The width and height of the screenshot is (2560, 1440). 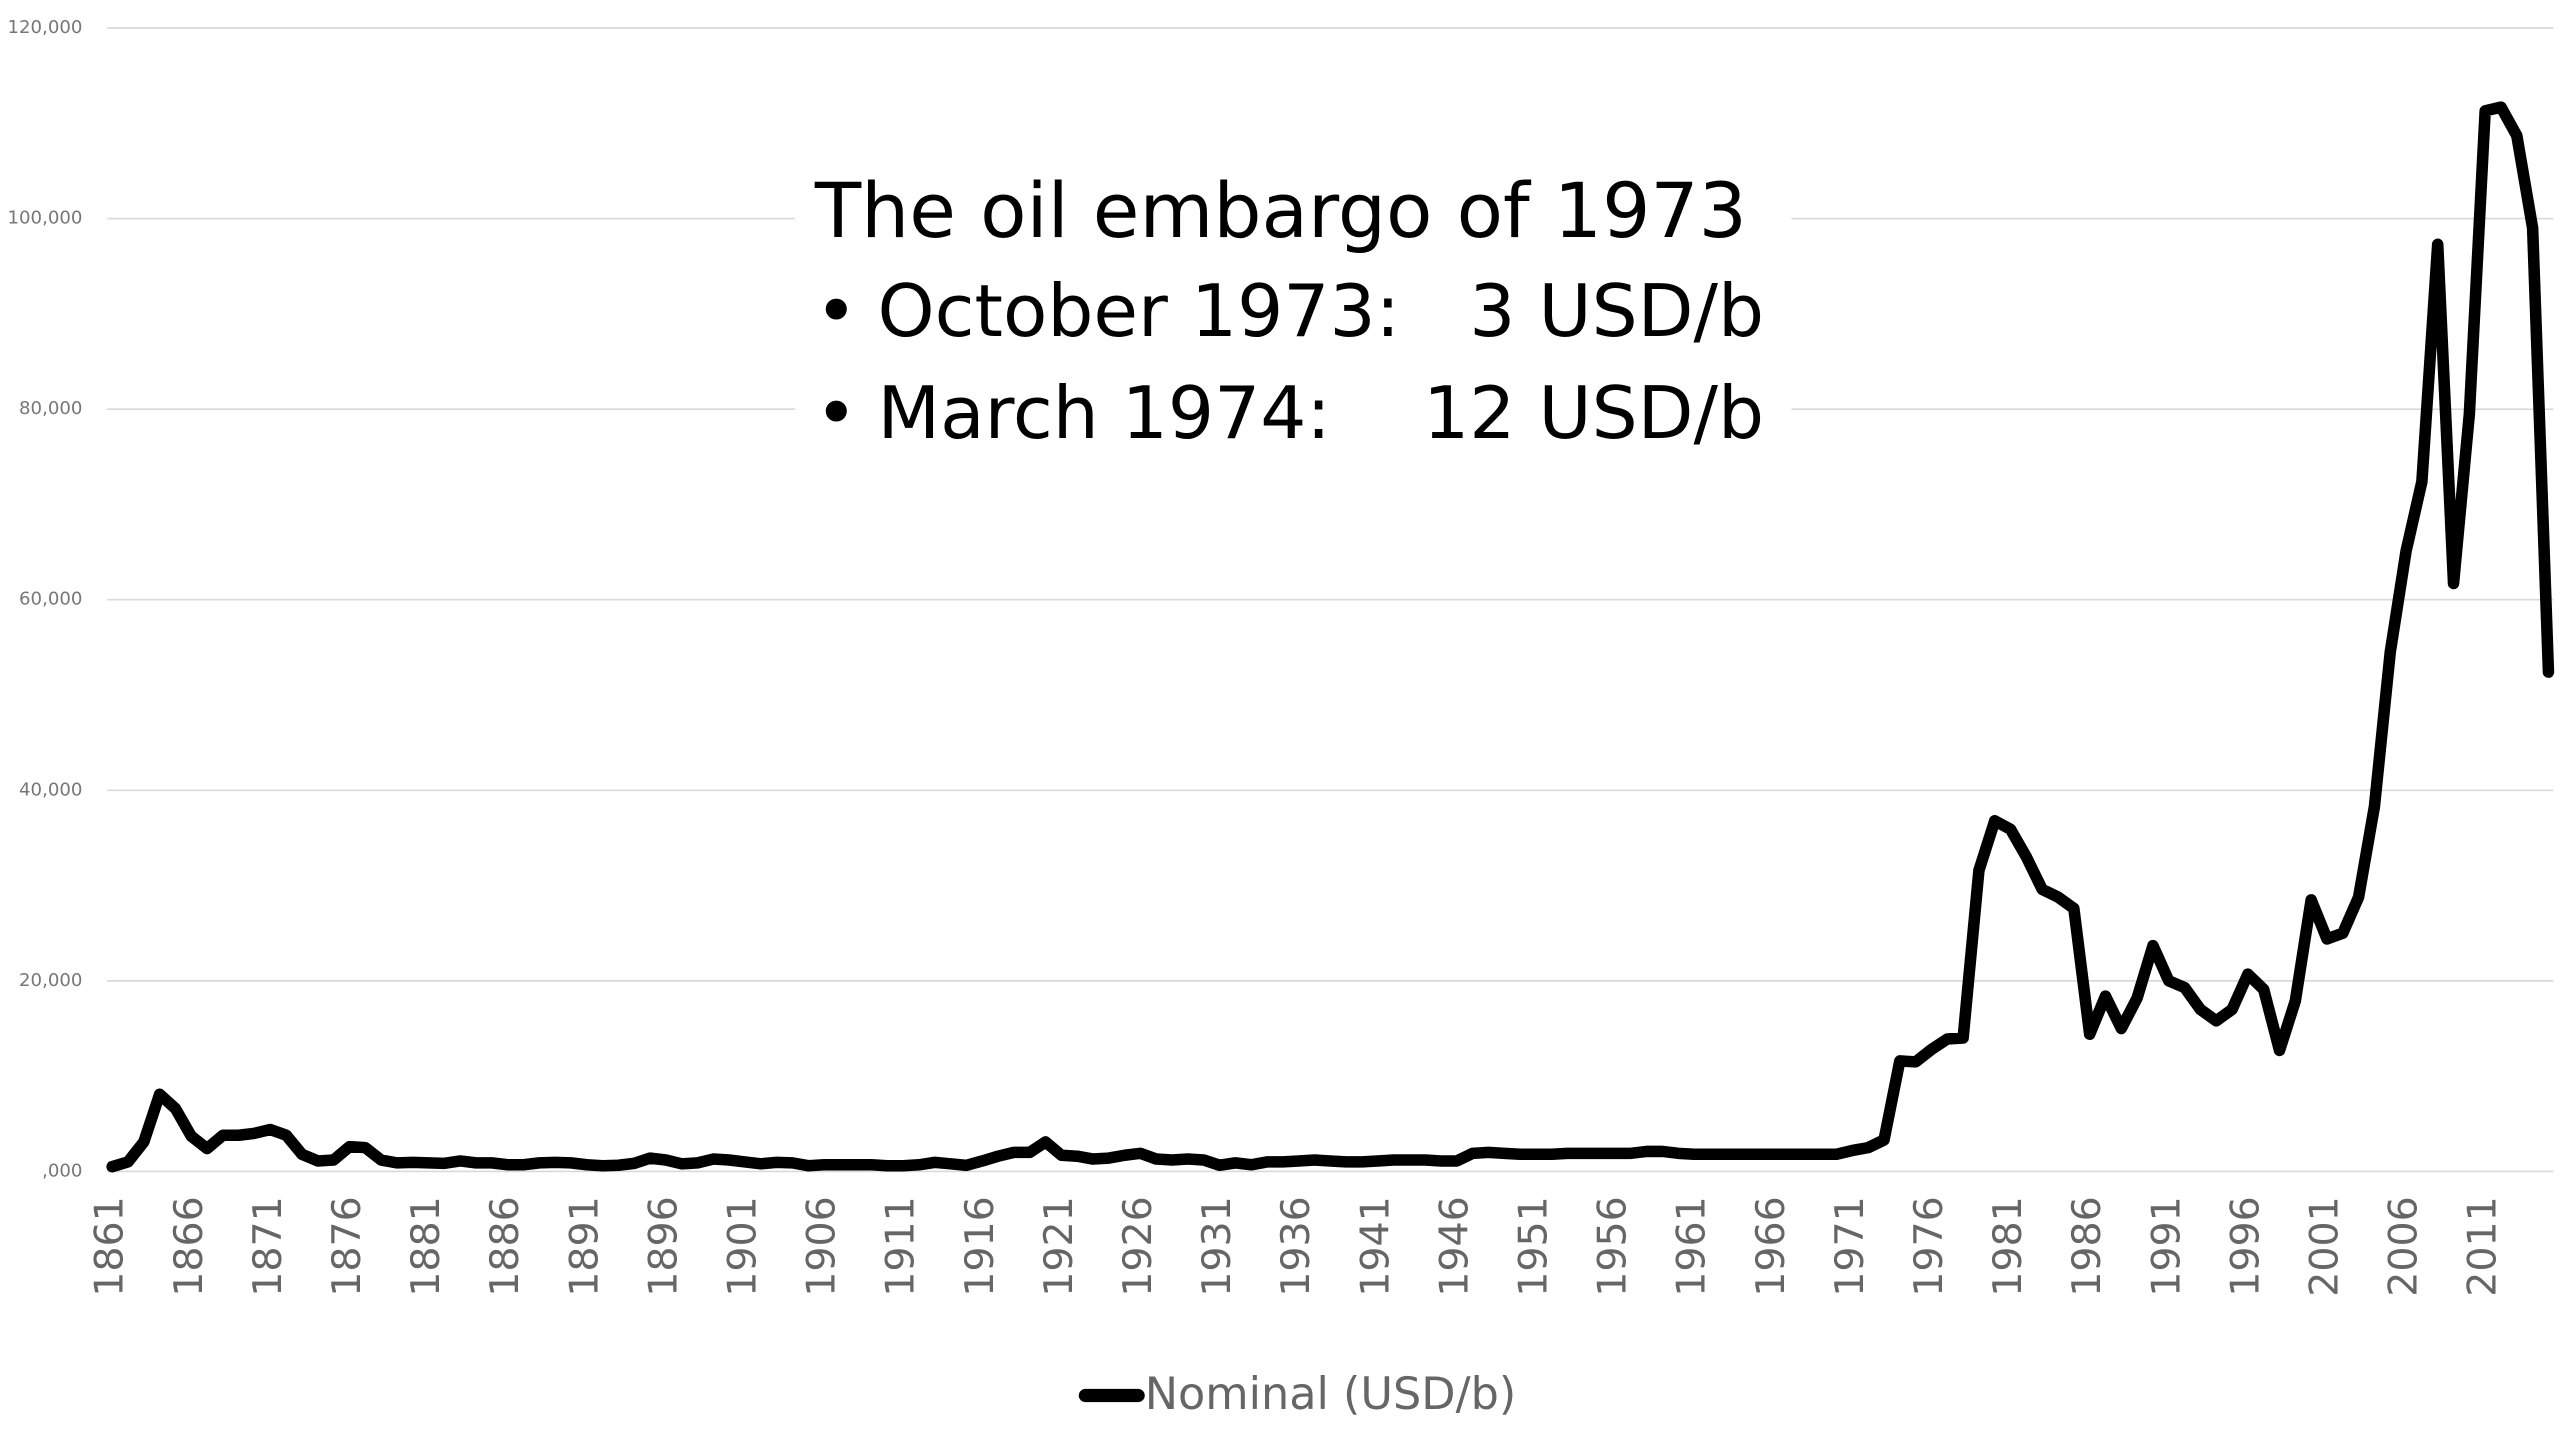 What do you see at coordinates (2483, 1246) in the screenshot?
I see `x-tick-label: 2011` at bounding box center [2483, 1246].